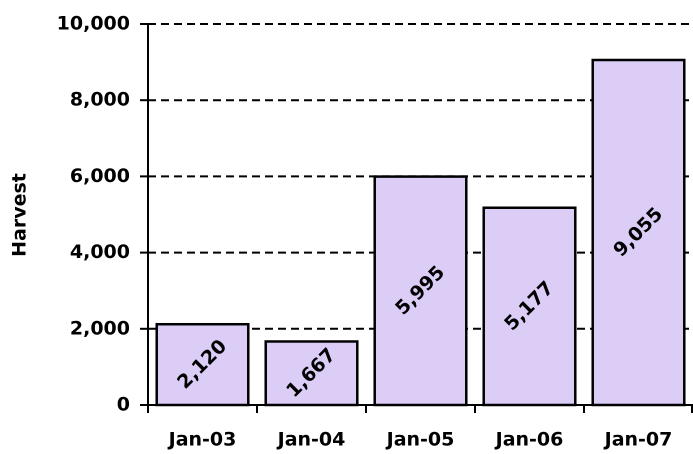 Image resolution: width=693 pixels, height=454 pixels. Describe the element at coordinates (123, 405) in the screenshot. I see `y-tick-label: 0` at that location.